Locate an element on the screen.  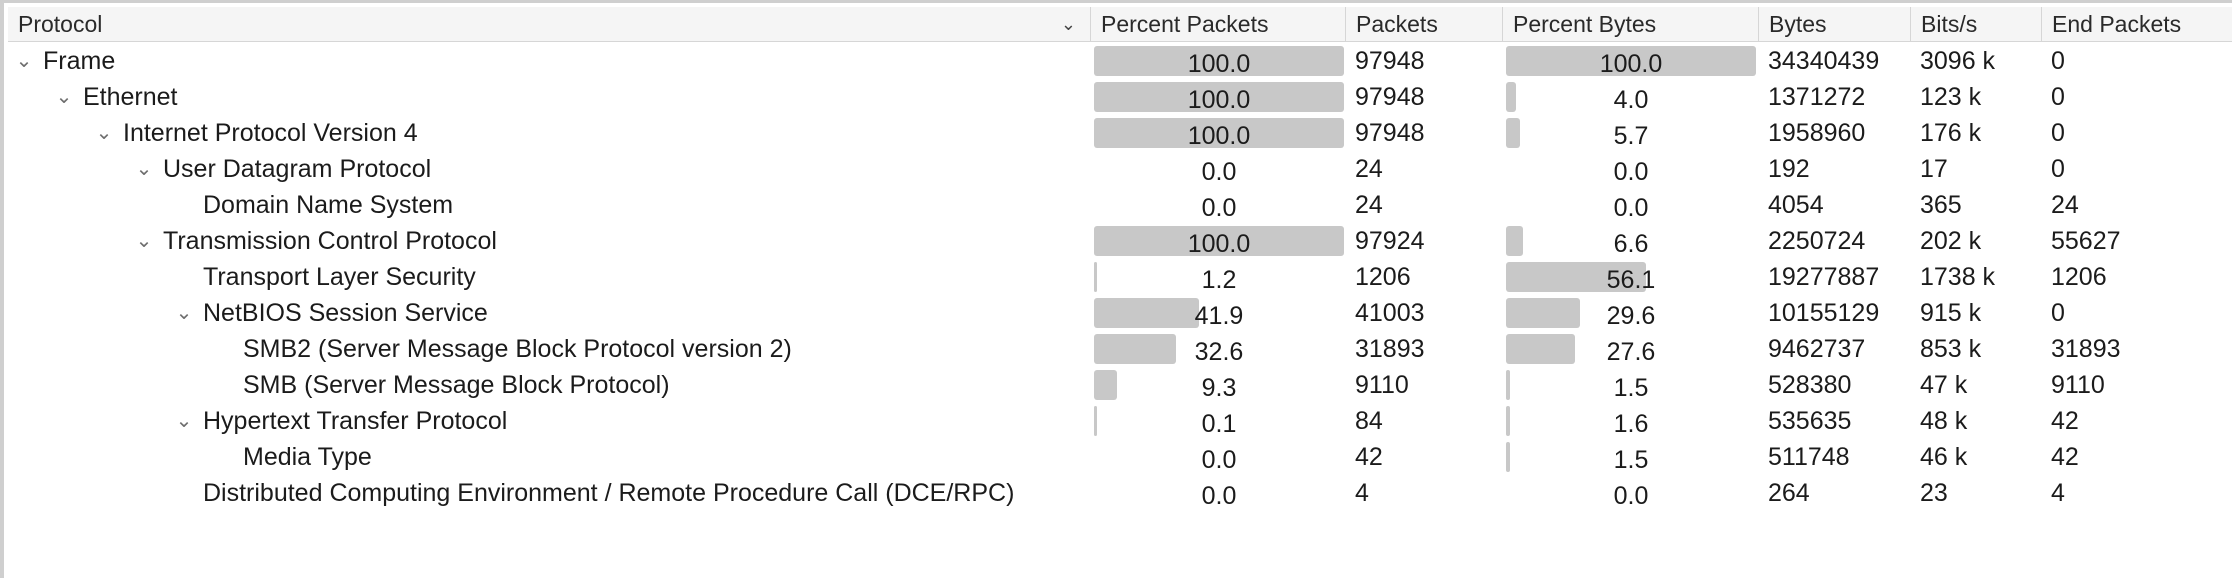
percent-bytes-cell: 5.7 is located at coordinates (1630, 133).